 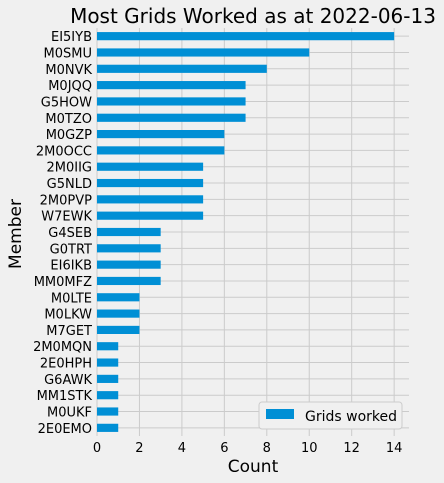 What do you see at coordinates (182, 448) in the screenshot?
I see `x-tick-label: 4` at bounding box center [182, 448].